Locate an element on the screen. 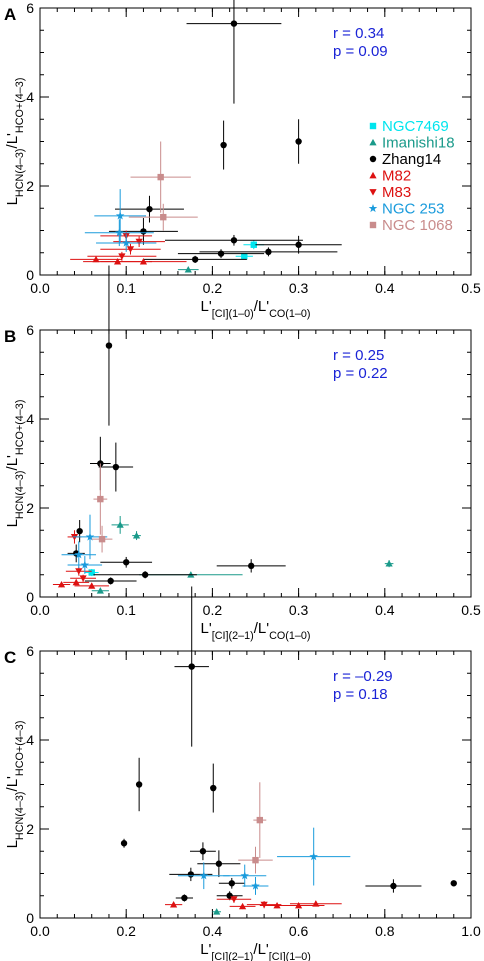 The height and width of the screenshot is (961, 484). legend-label: NGC 253 is located at coordinates (413, 209).